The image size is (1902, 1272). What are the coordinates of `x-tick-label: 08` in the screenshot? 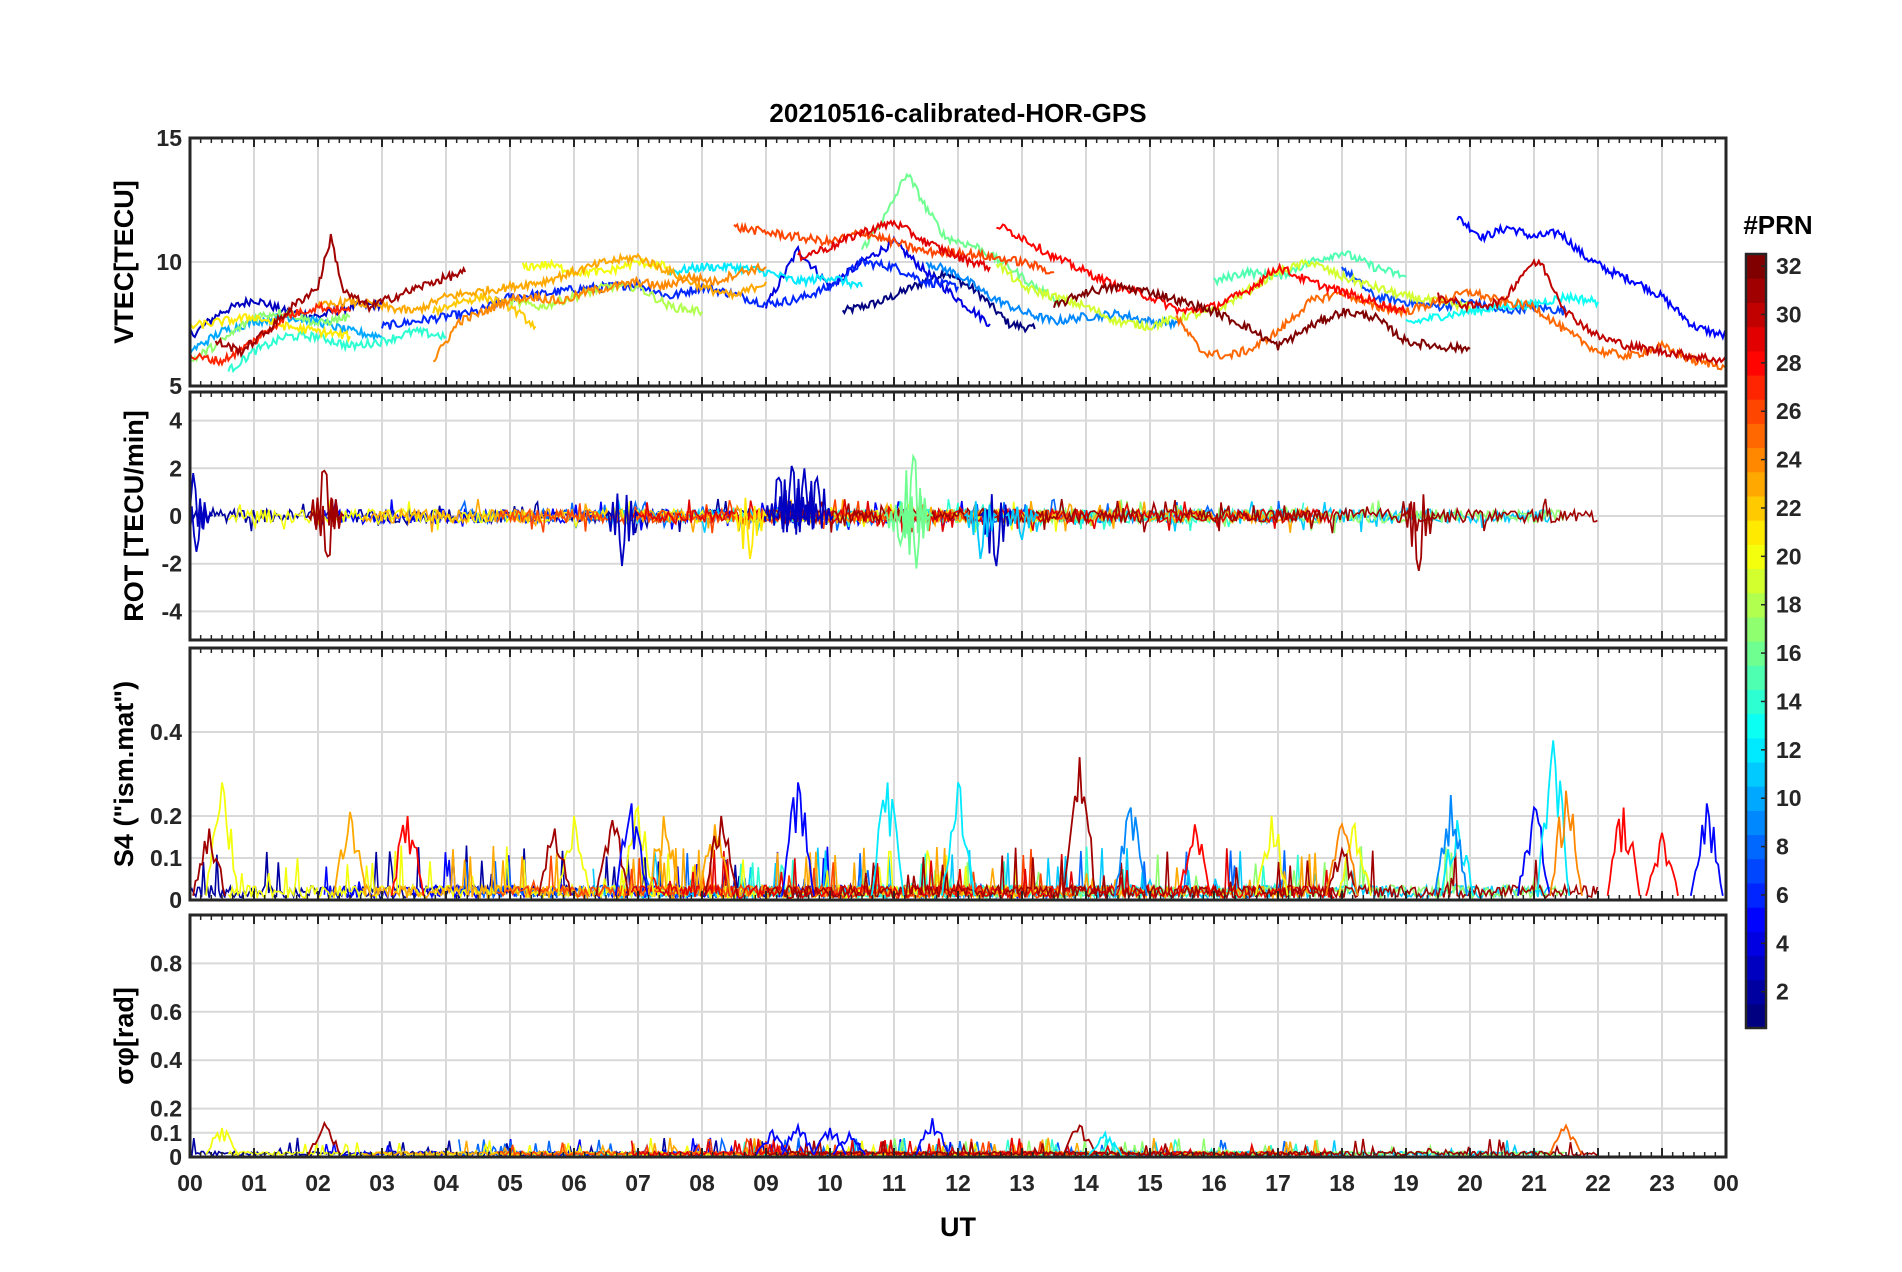 It's located at (702, 1183).